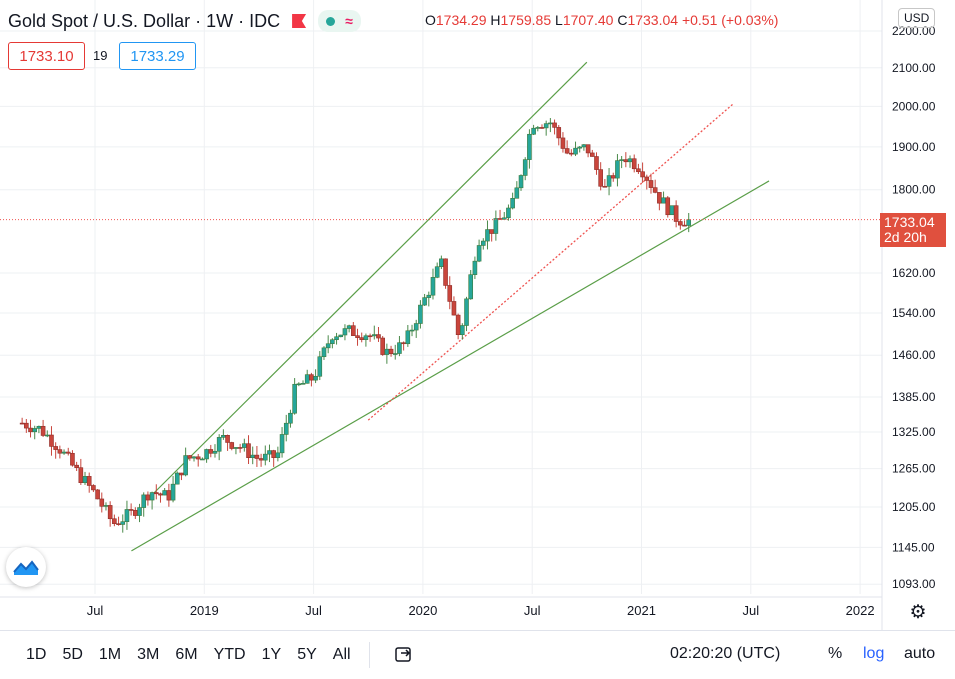 The width and height of the screenshot is (955, 679). Describe the element at coordinates (186, 654) in the screenshot. I see `range-button-6m: 6M` at that location.